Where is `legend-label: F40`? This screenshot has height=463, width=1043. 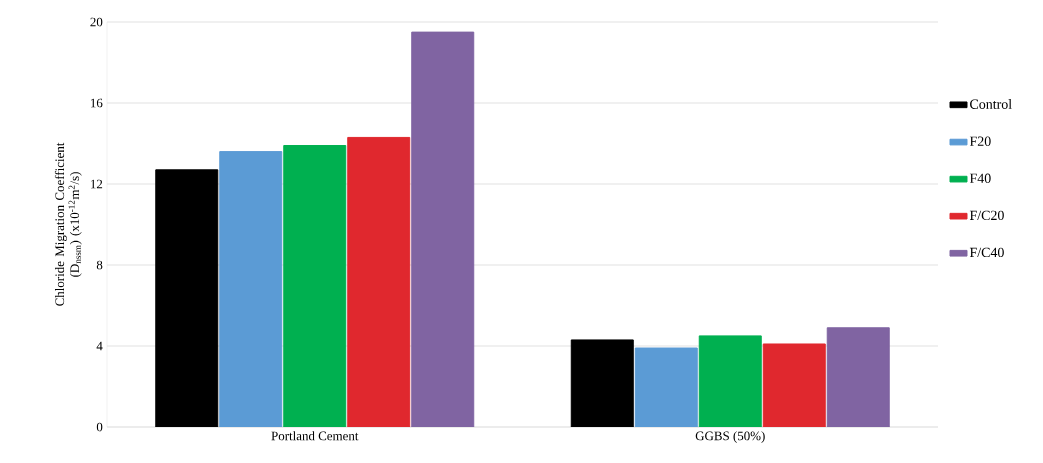
legend-label: F40 is located at coordinates (980, 178).